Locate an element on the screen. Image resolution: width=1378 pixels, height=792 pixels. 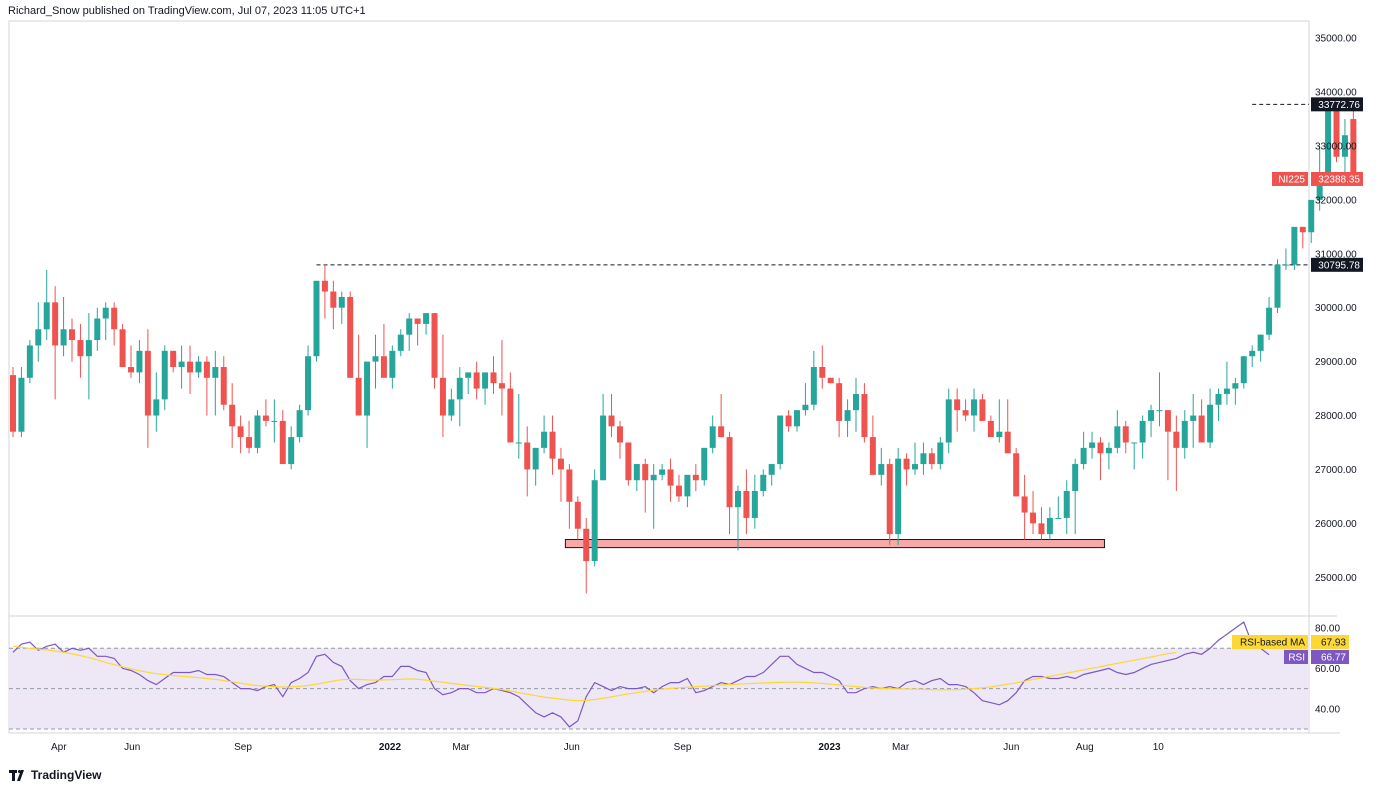
rsi-ma-name-label: RSI-based MA is located at coordinates (1272, 643).